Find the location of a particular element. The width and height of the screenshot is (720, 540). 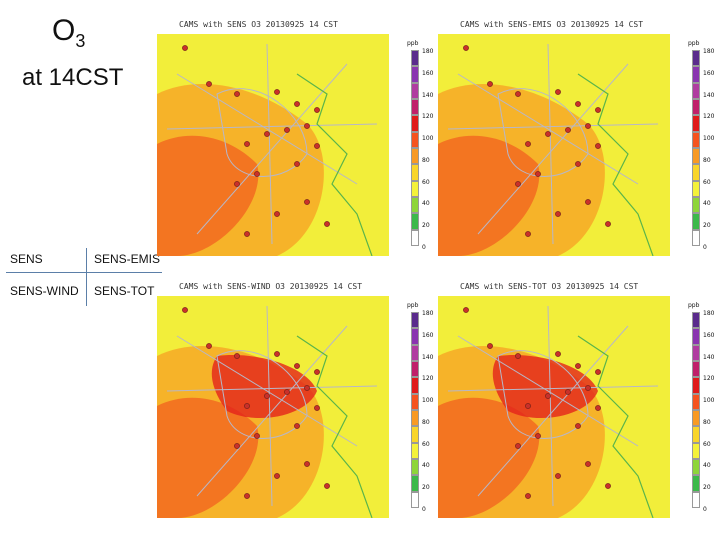

scenario-legend: SENS SENS-EMIS SENS-WIND SENS-TOT is located at coordinates (84, 278).